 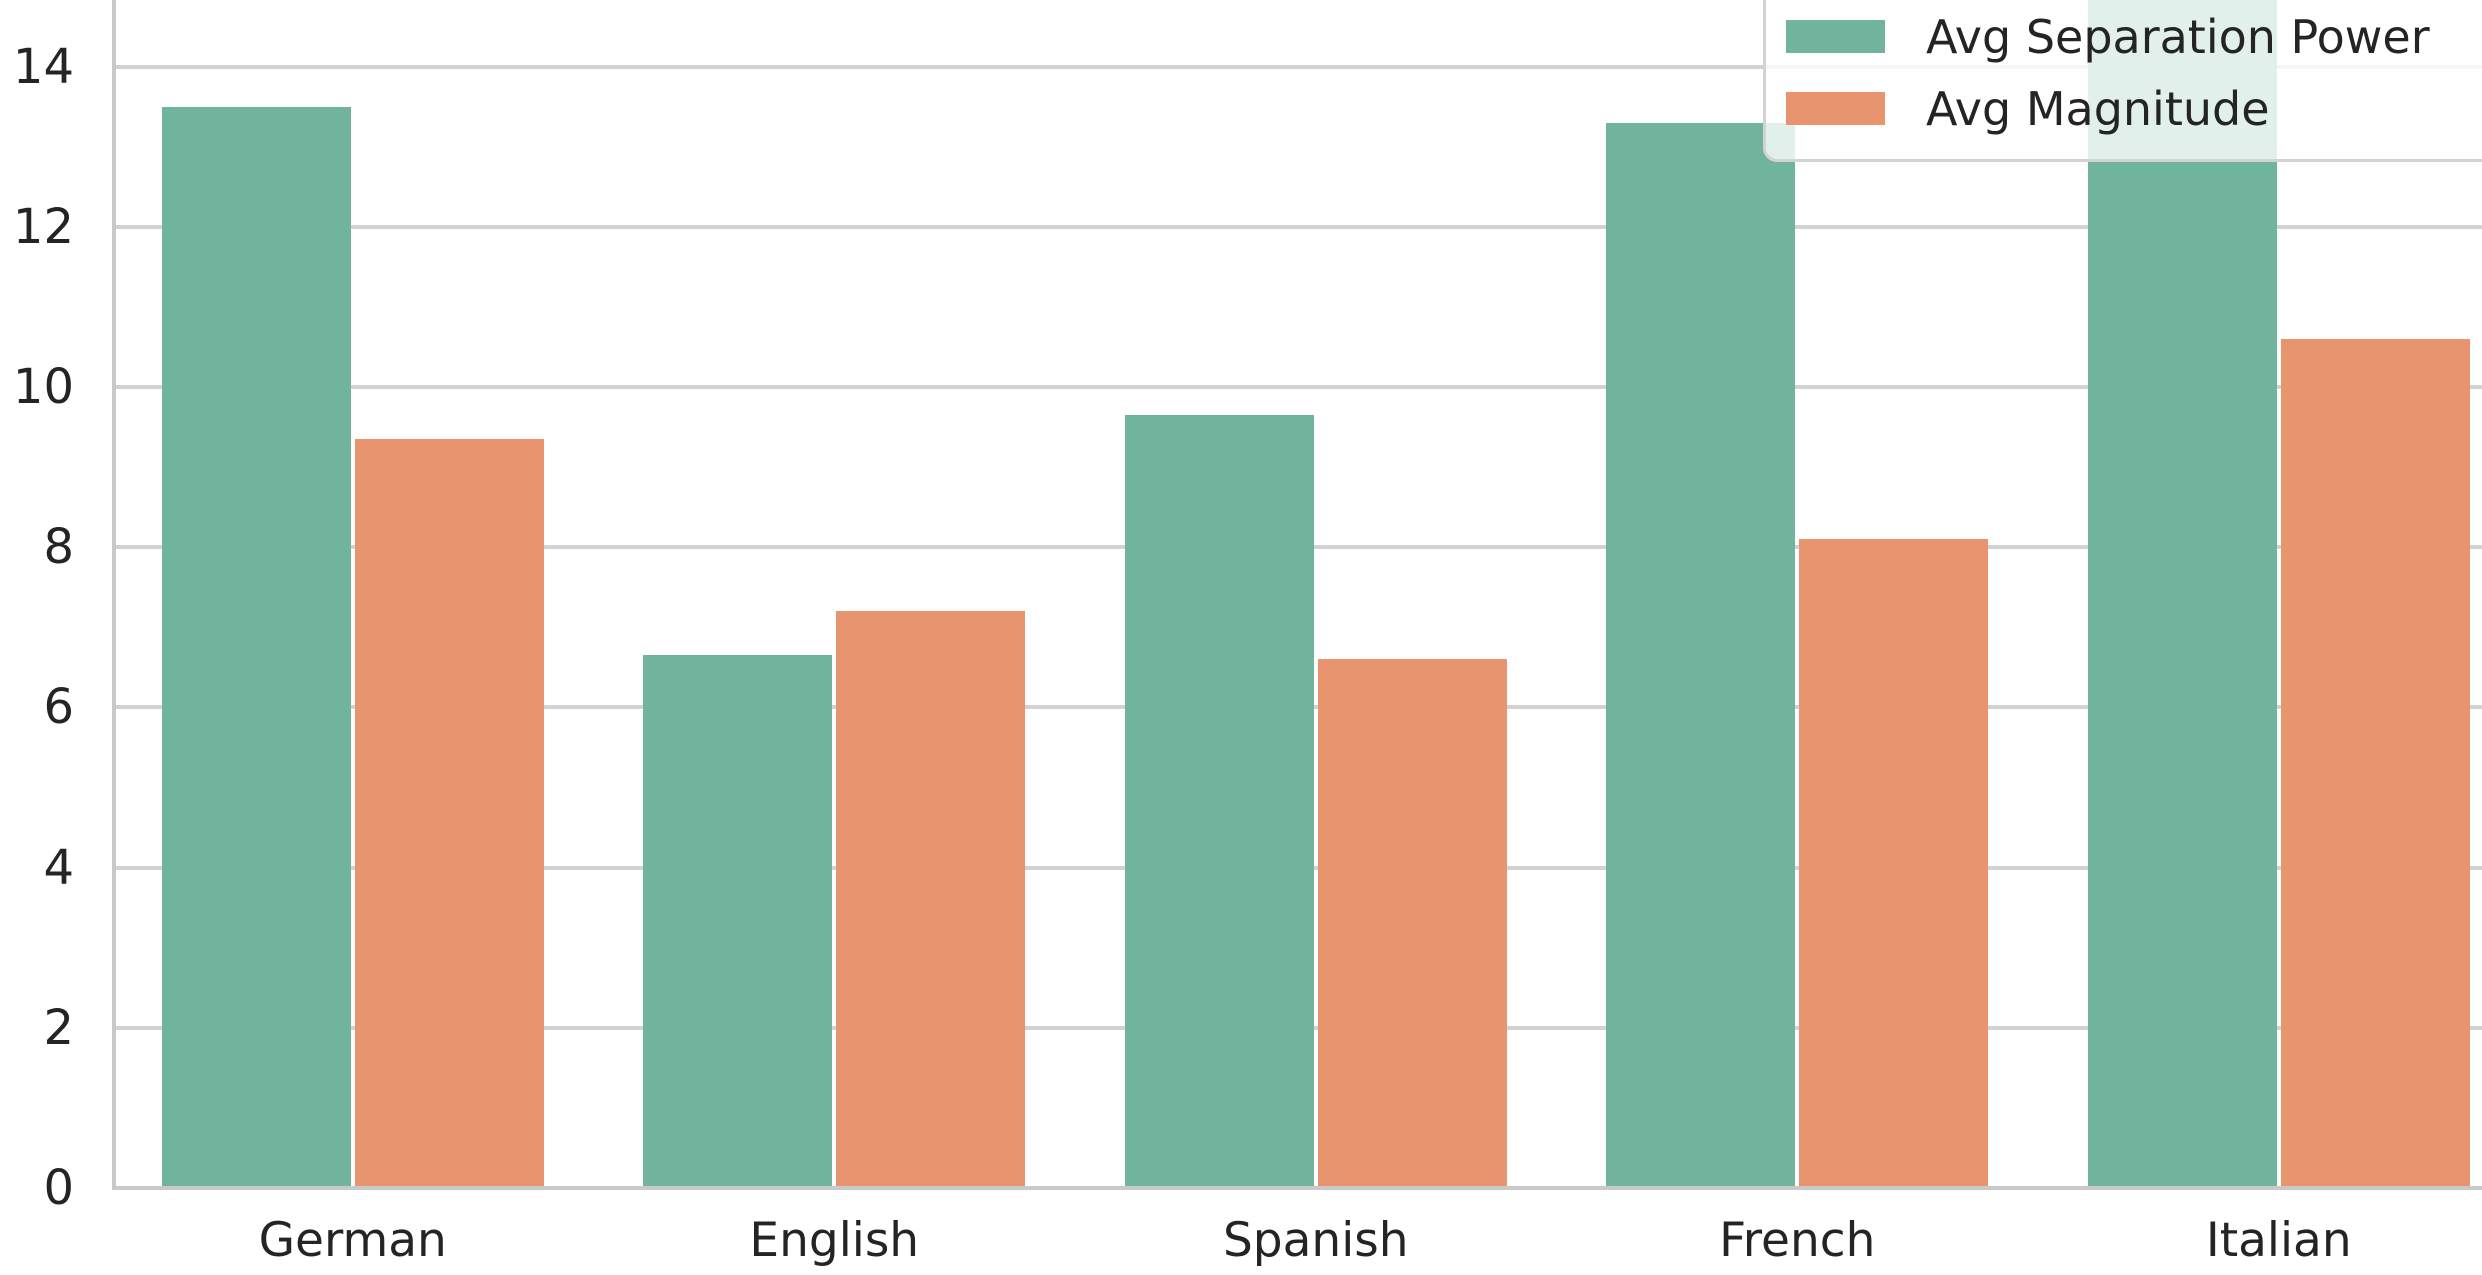 I want to click on legend-swatch-avg-separation-power, so click(x=1835, y=36).